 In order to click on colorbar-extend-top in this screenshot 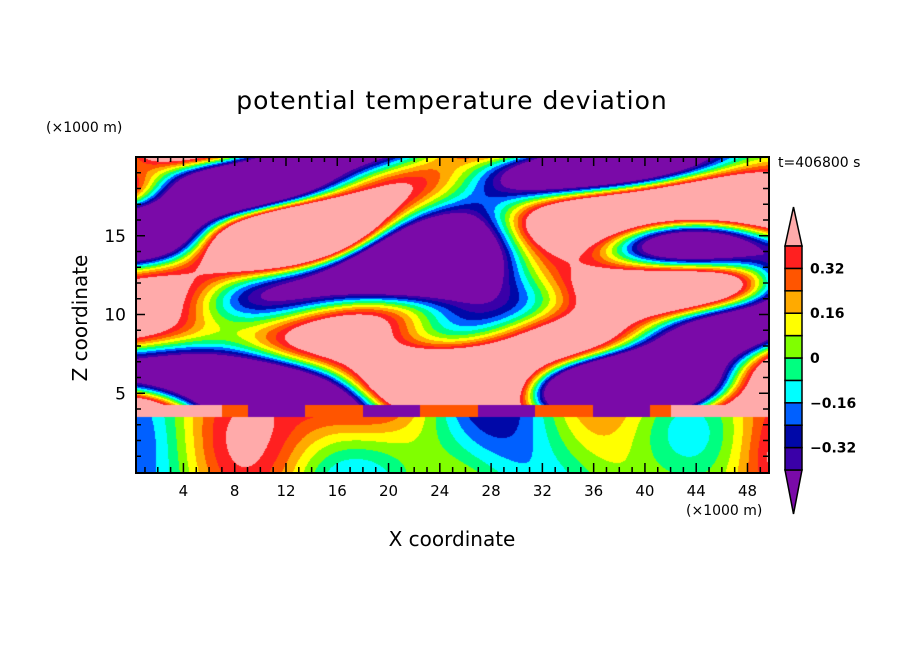, I will do `click(793, 226)`.